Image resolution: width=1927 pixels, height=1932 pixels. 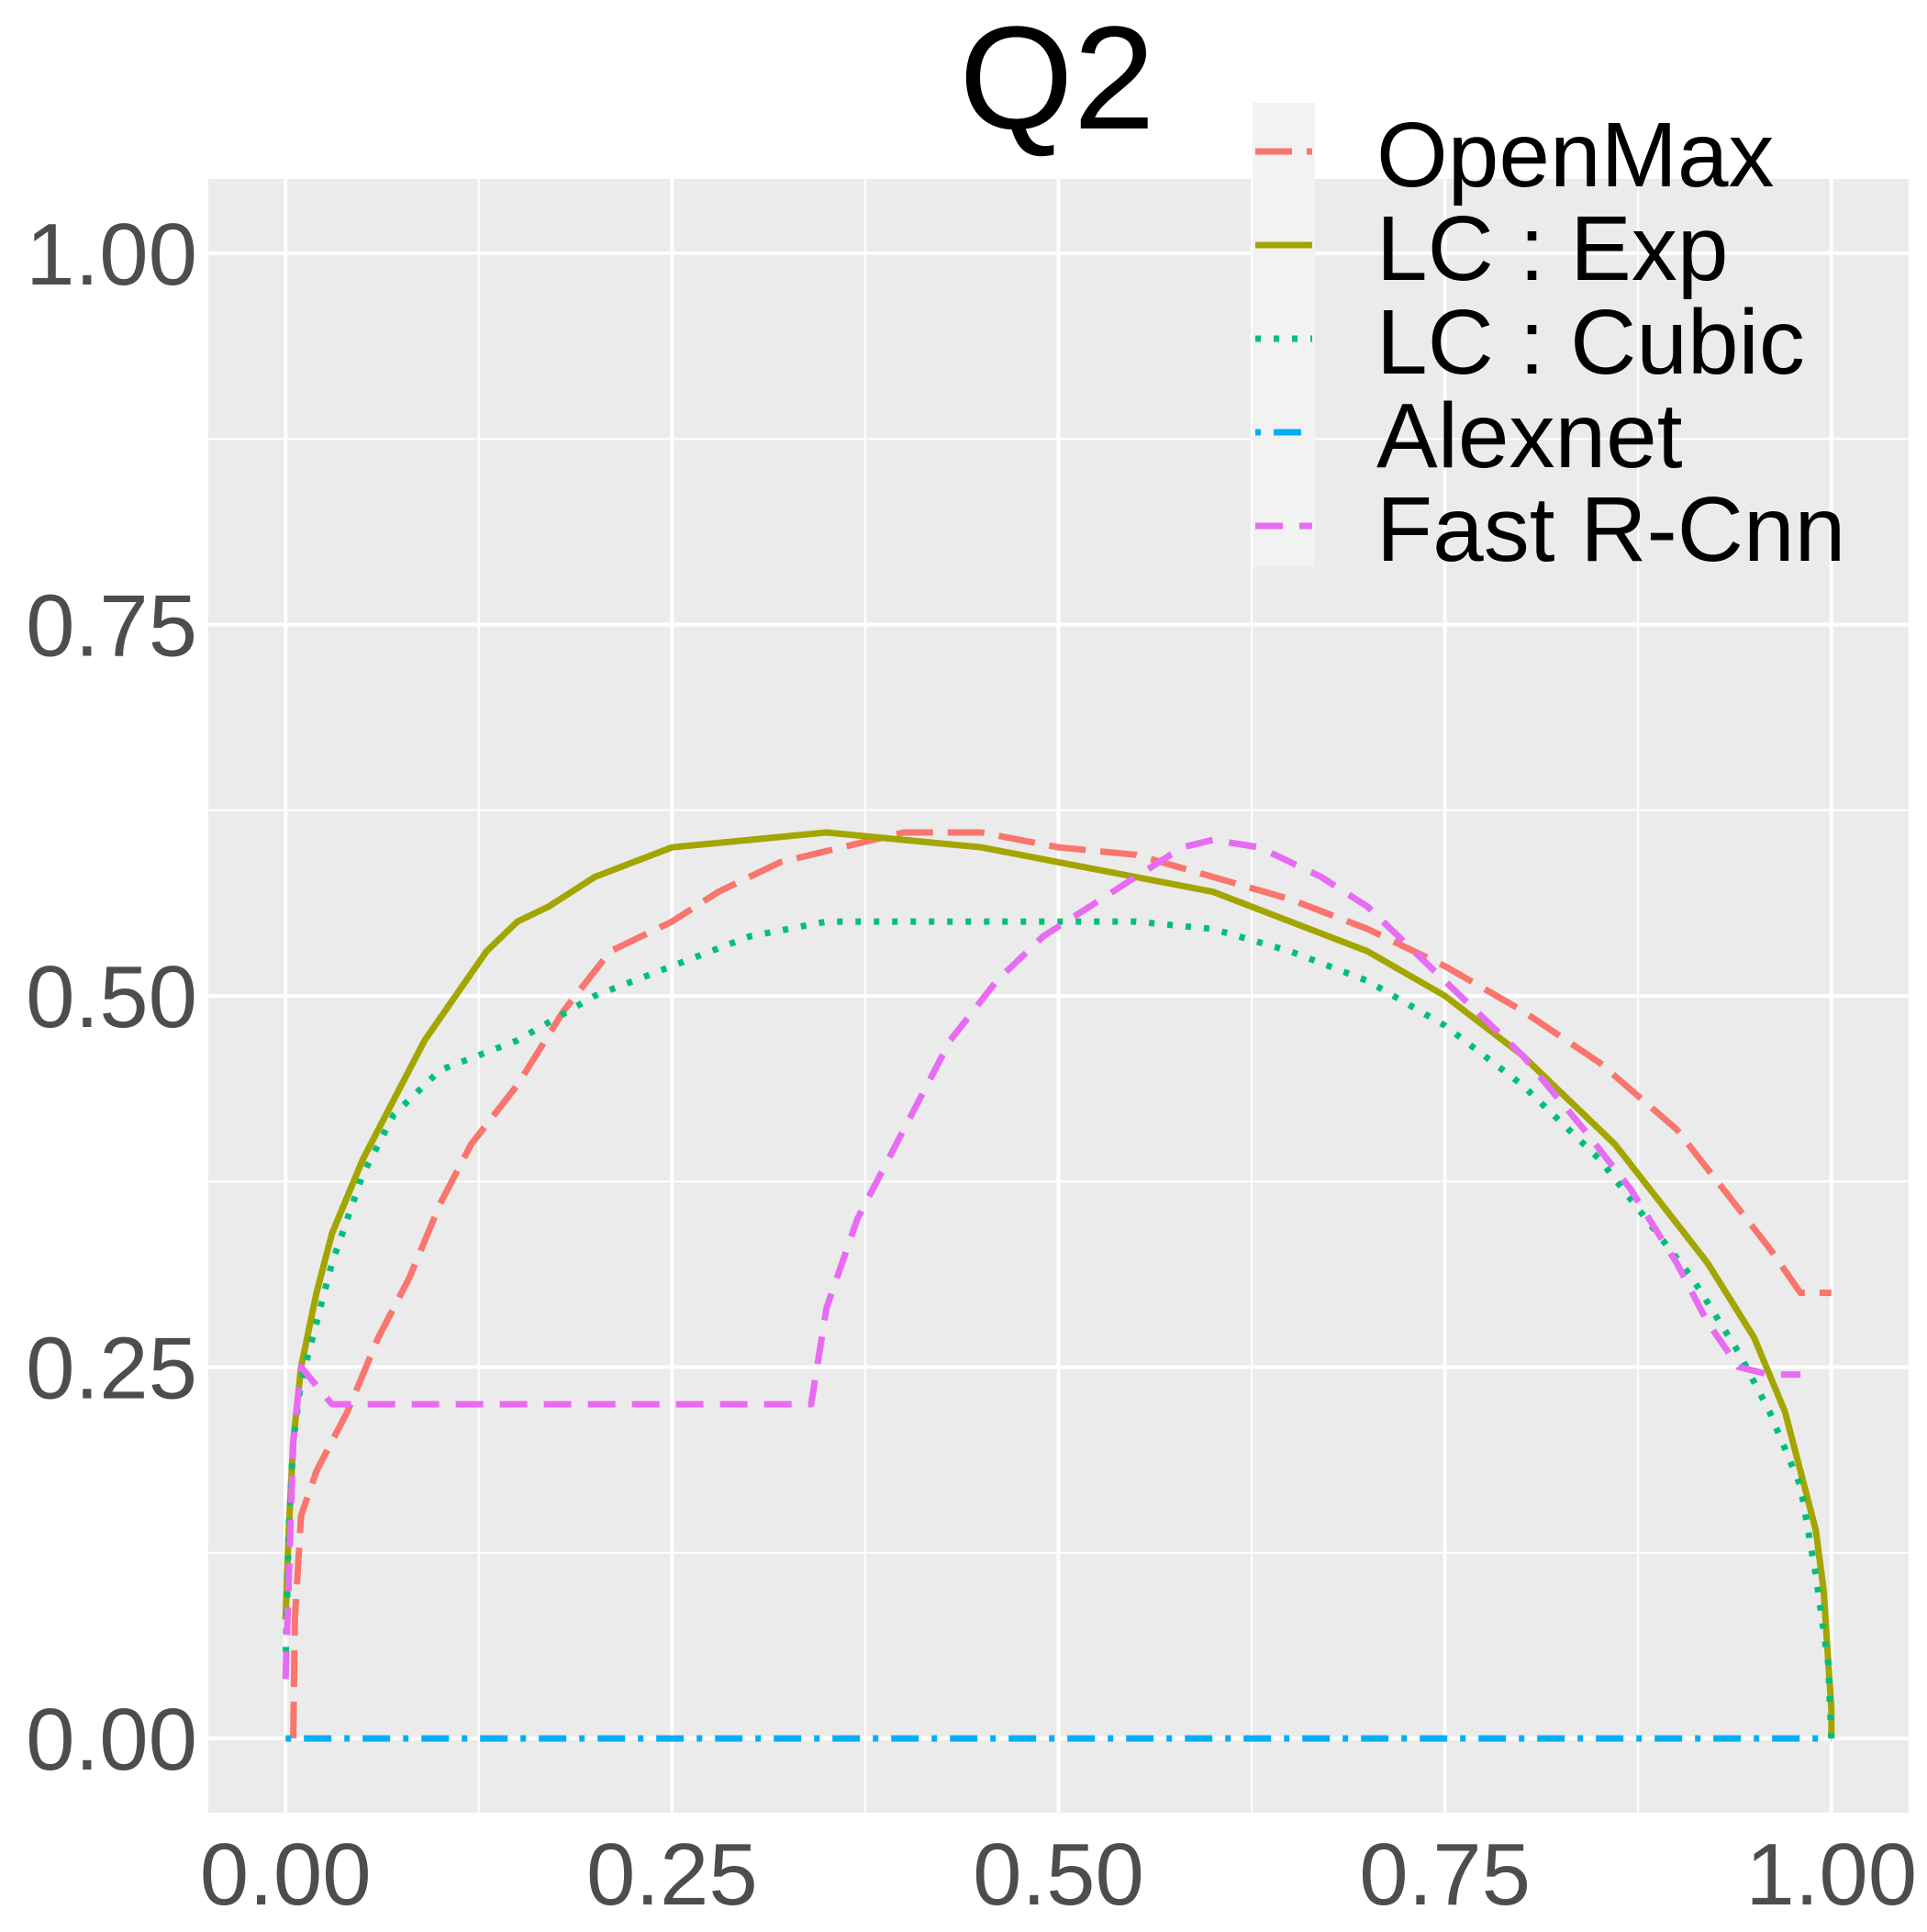 I want to click on x-tick-label: 0.50, so click(x=1058, y=1875).